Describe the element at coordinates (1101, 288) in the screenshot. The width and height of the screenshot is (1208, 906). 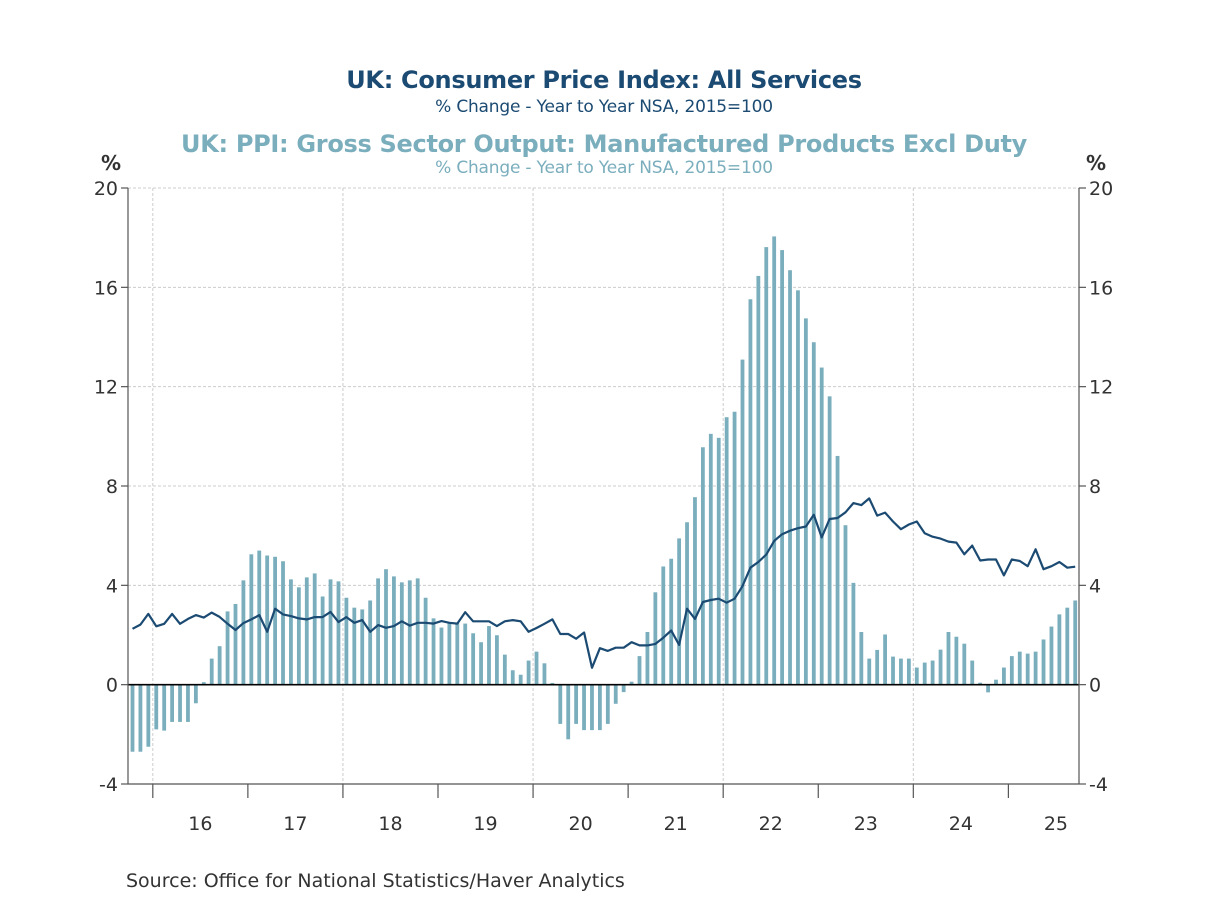
I see `right-y-tick-label: 16` at that location.